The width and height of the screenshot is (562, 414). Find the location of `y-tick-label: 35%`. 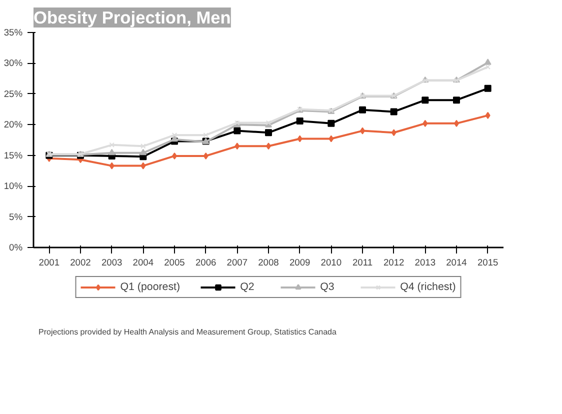

y-tick-label: 35% is located at coordinates (13, 33).